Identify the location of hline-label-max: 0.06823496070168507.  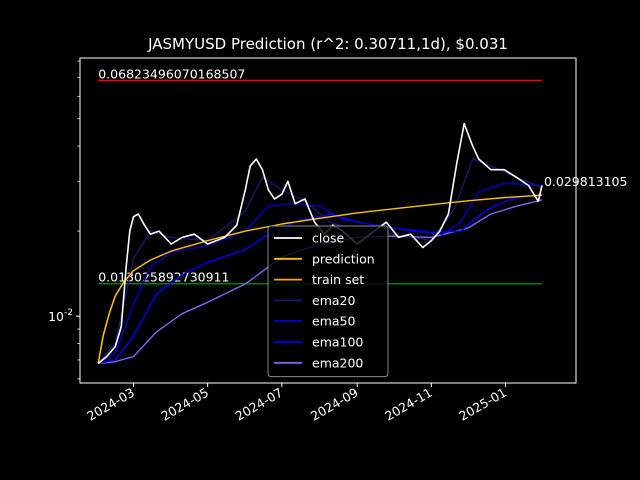
(171, 74).